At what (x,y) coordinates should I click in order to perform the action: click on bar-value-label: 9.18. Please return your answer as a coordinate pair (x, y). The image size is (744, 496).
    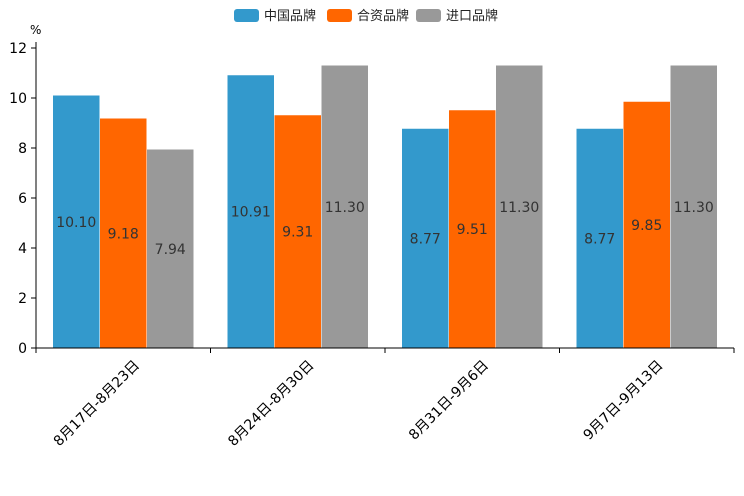
    Looking at the image, I should click on (123, 234).